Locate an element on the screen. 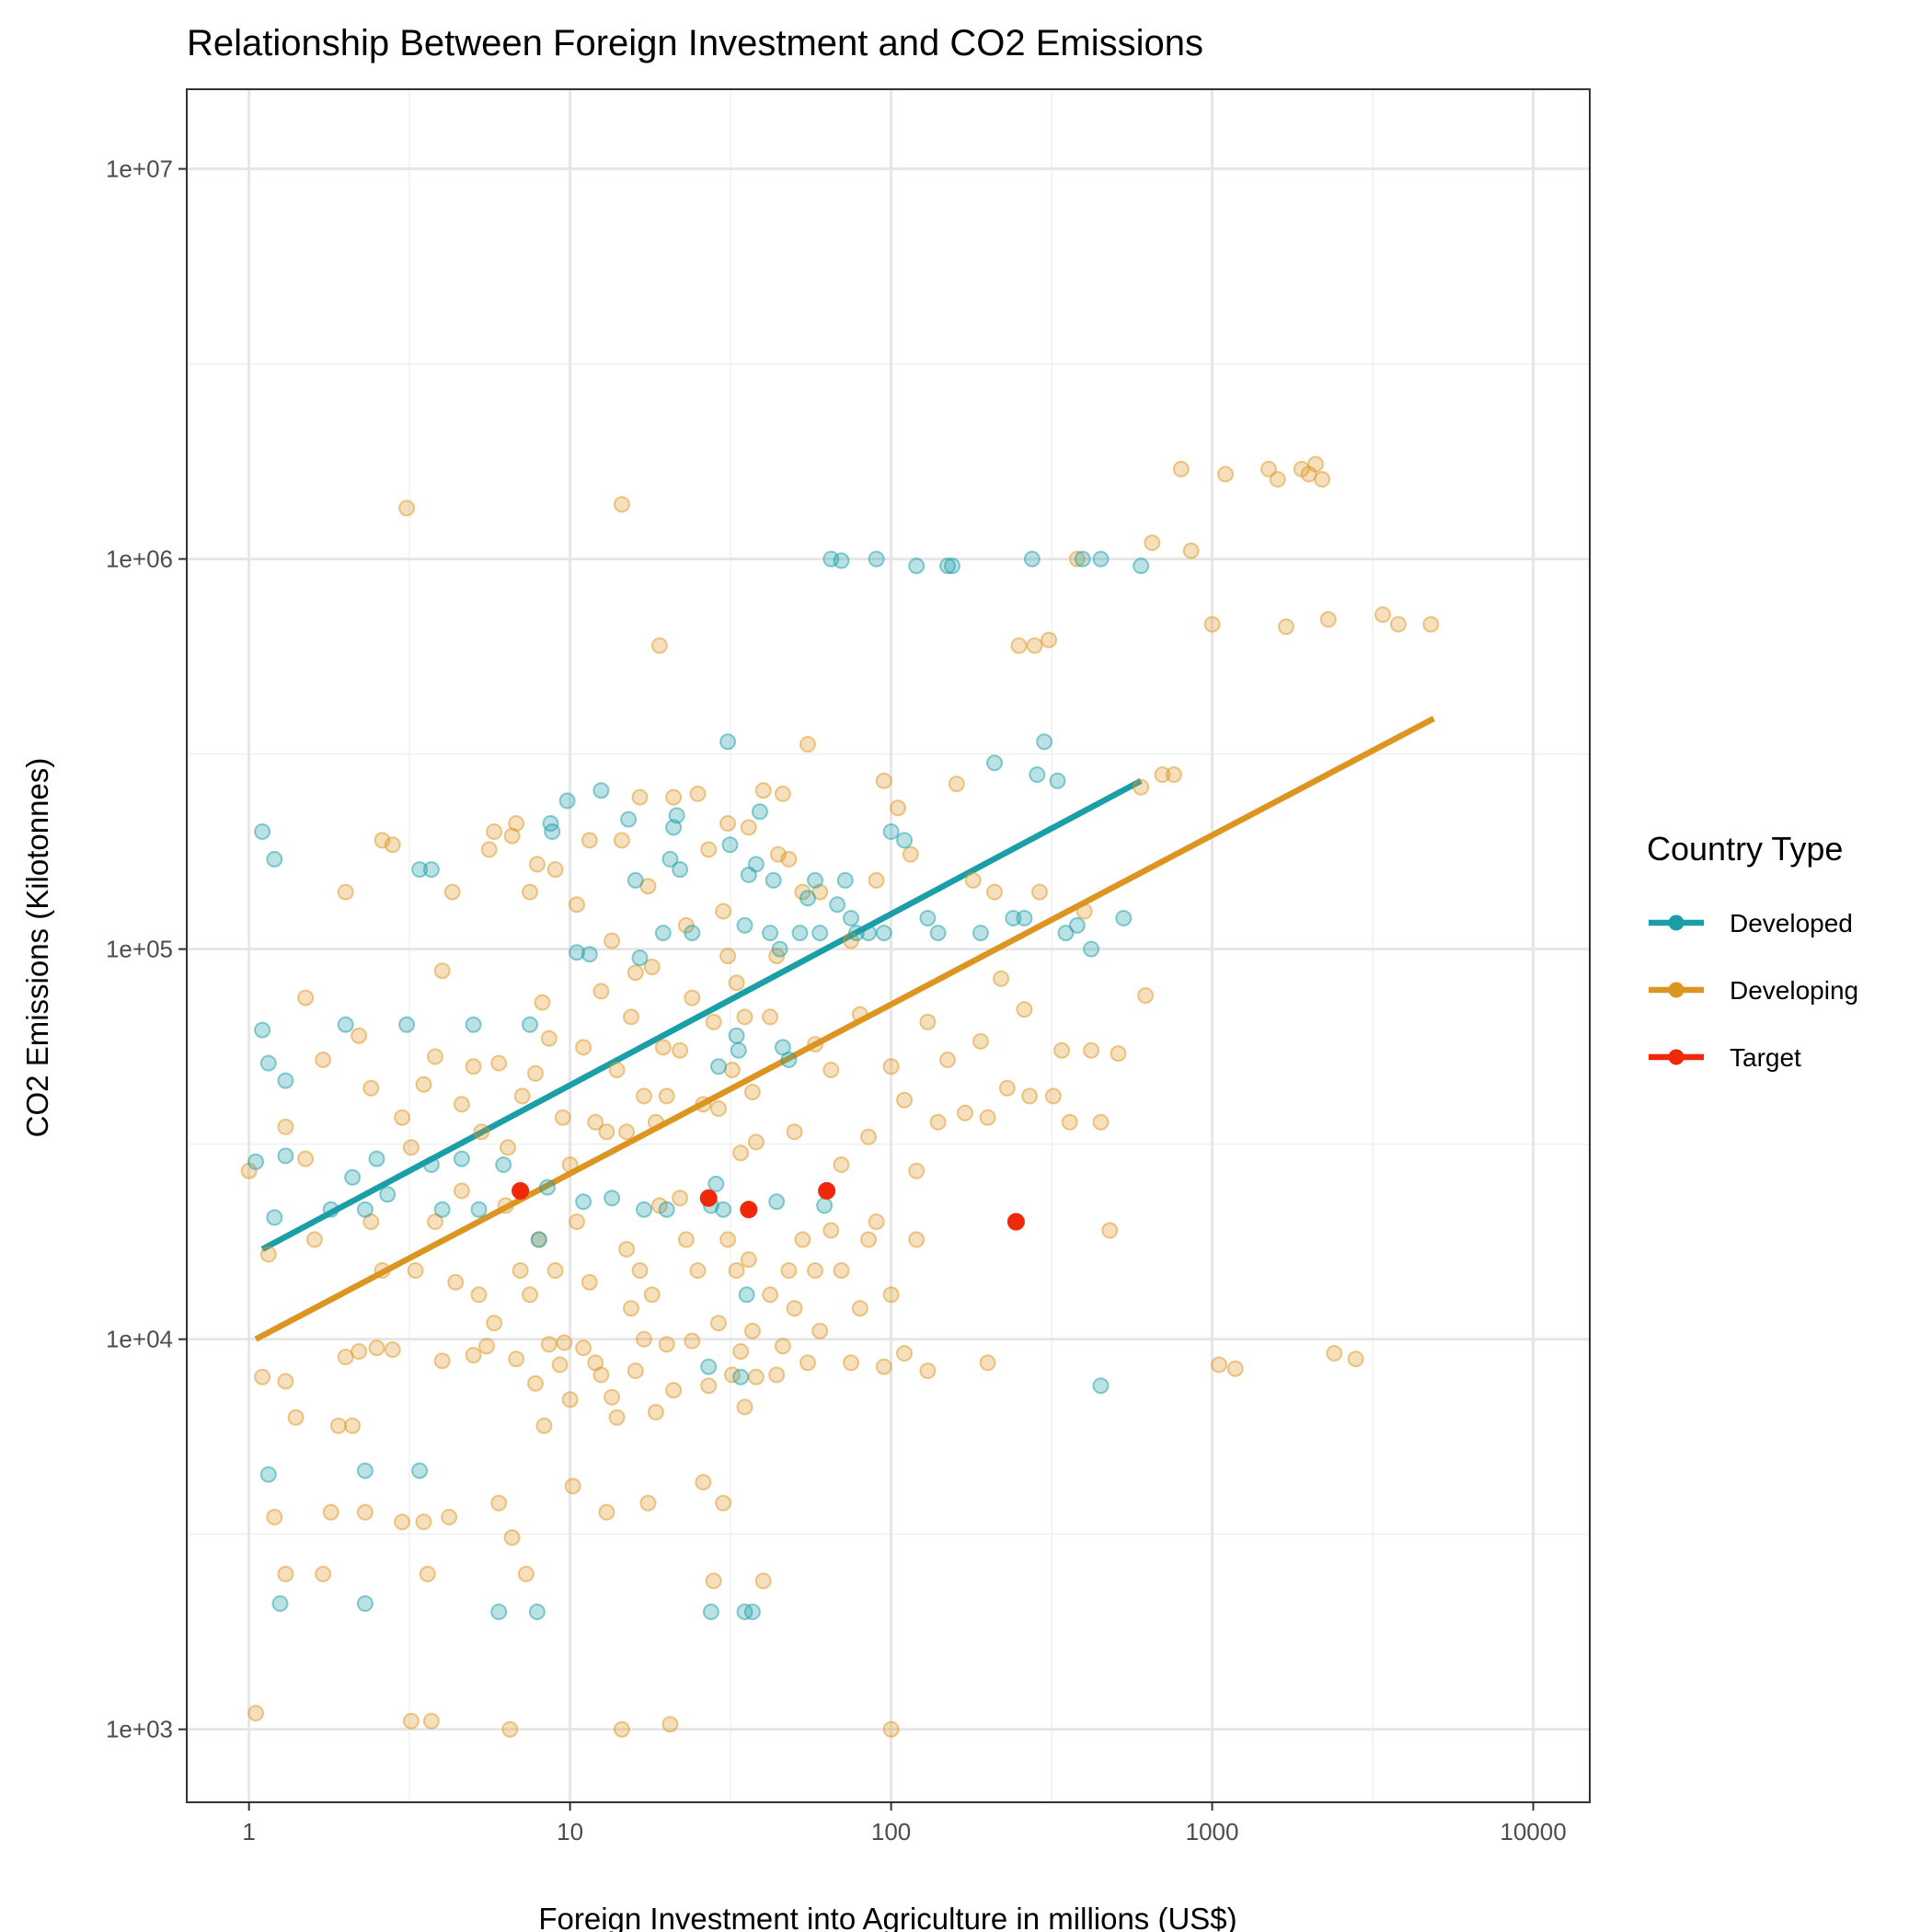 This screenshot has height=1932, width=1932. developed-trend-line is located at coordinates (701, 1014).